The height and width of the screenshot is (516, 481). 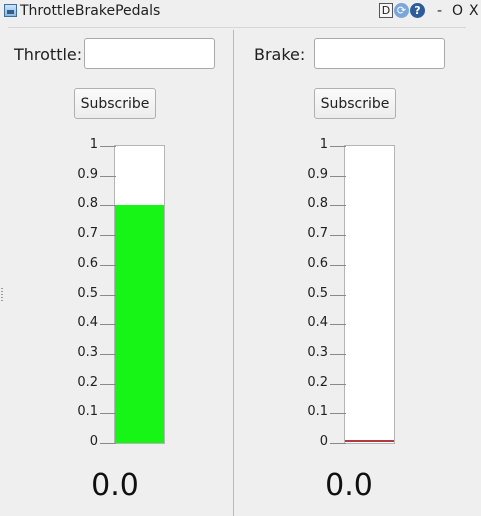 What do you see at coordinates (115, 485) in the screenshot?
I see `throttle-value: 0.0` at bounding box center [115, 485].